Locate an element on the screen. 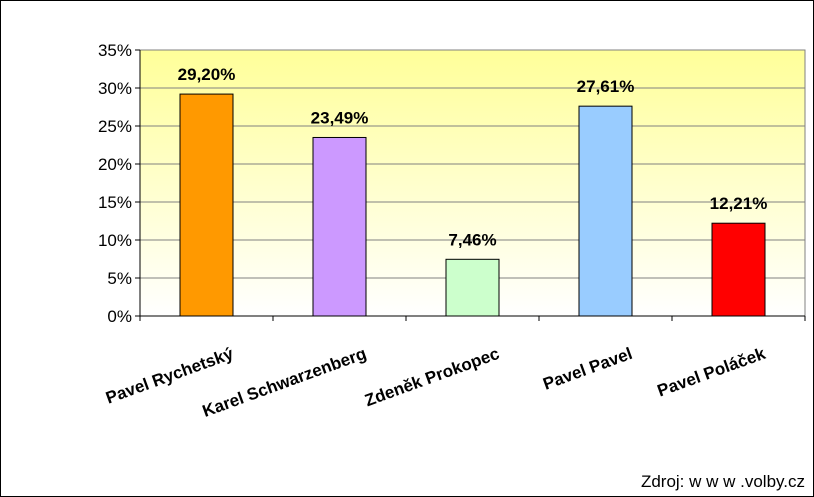  category-label: Pavel Poláček is located at coordinates (712, 372).